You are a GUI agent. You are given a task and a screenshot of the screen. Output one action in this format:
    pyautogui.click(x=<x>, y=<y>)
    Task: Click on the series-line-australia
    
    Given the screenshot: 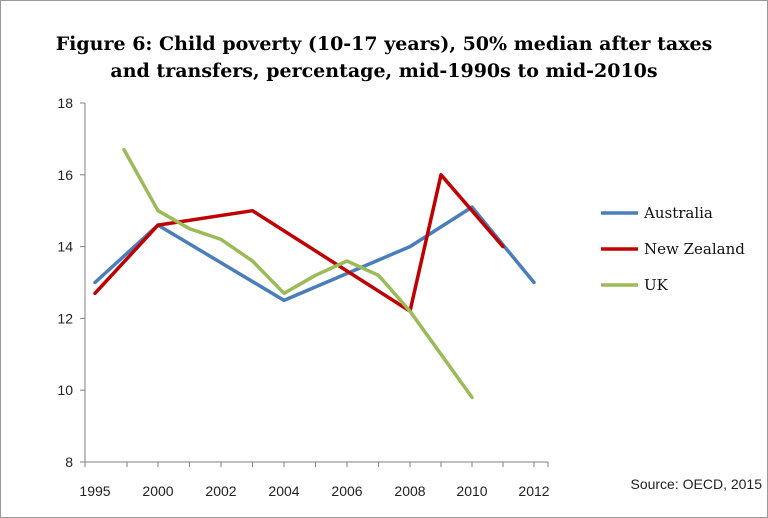 What is the action you would take?
    pyautogui.click(x=314, y=254)
    